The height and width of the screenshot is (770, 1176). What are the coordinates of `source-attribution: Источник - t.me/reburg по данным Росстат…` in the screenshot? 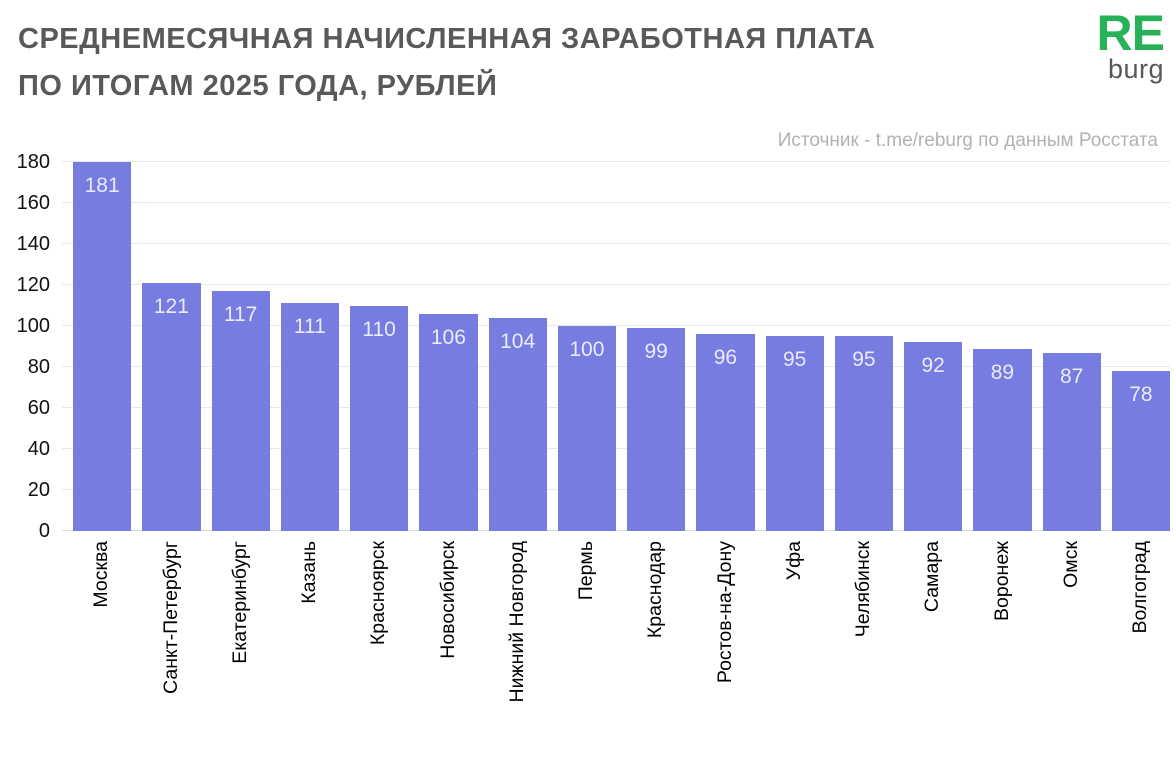 It's located at (967, 140).